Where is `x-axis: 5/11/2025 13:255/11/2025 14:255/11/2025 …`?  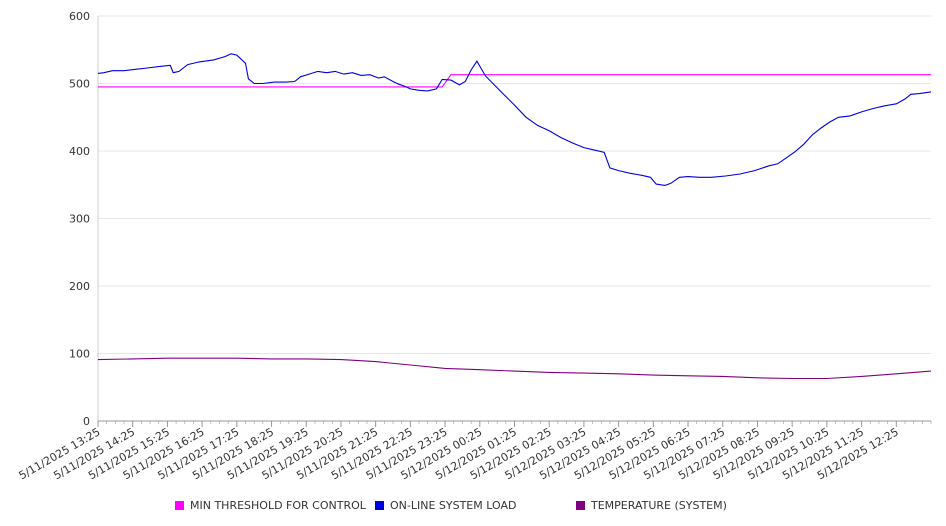
x-axis: 5/11/2025 13:255/11/2025 14:255/11/2025 … is located at coordinates (474, 451).